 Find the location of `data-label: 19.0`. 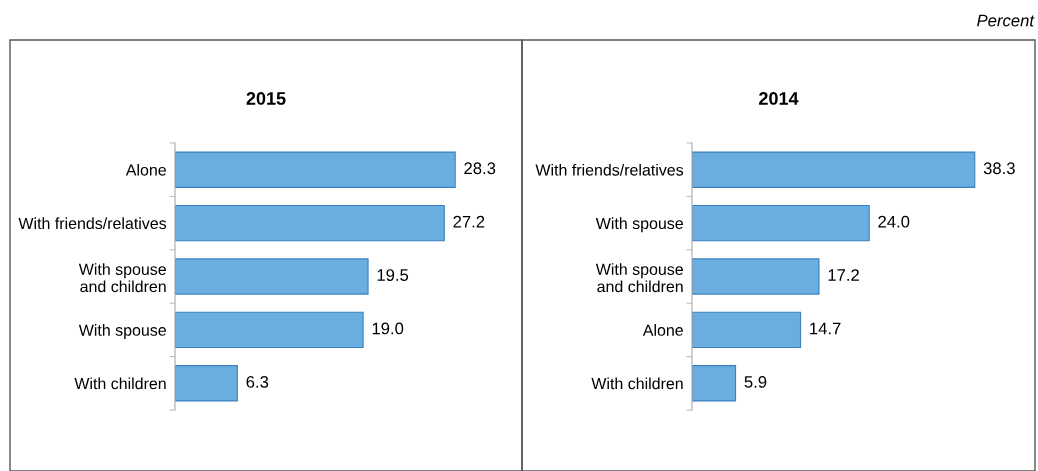

data-label: 19.0 is located at coordinates (388, 328).